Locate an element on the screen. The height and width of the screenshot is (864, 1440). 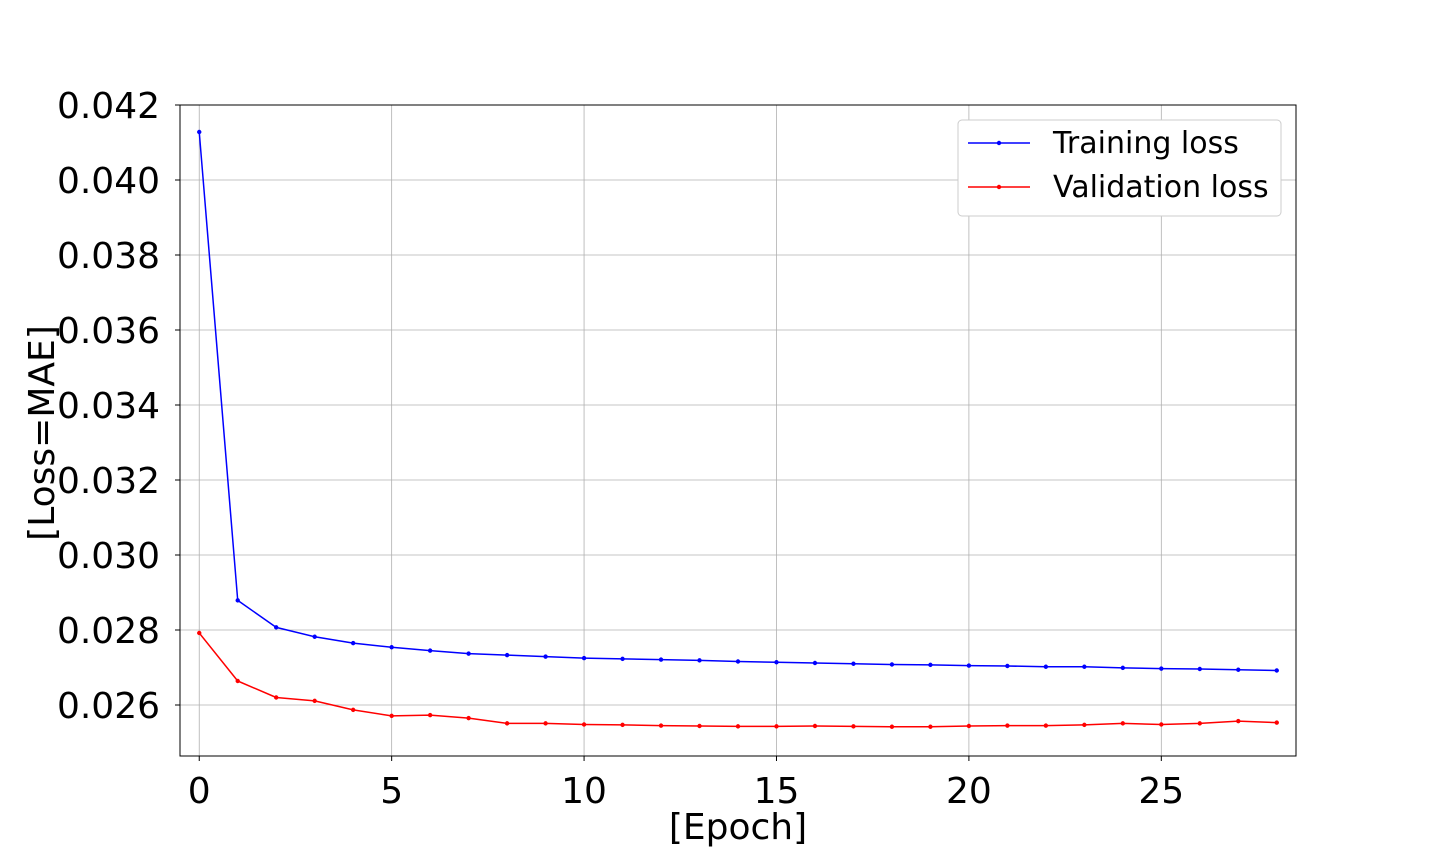
legend-label-training: Training loss is located at coordinates (1145, 143).